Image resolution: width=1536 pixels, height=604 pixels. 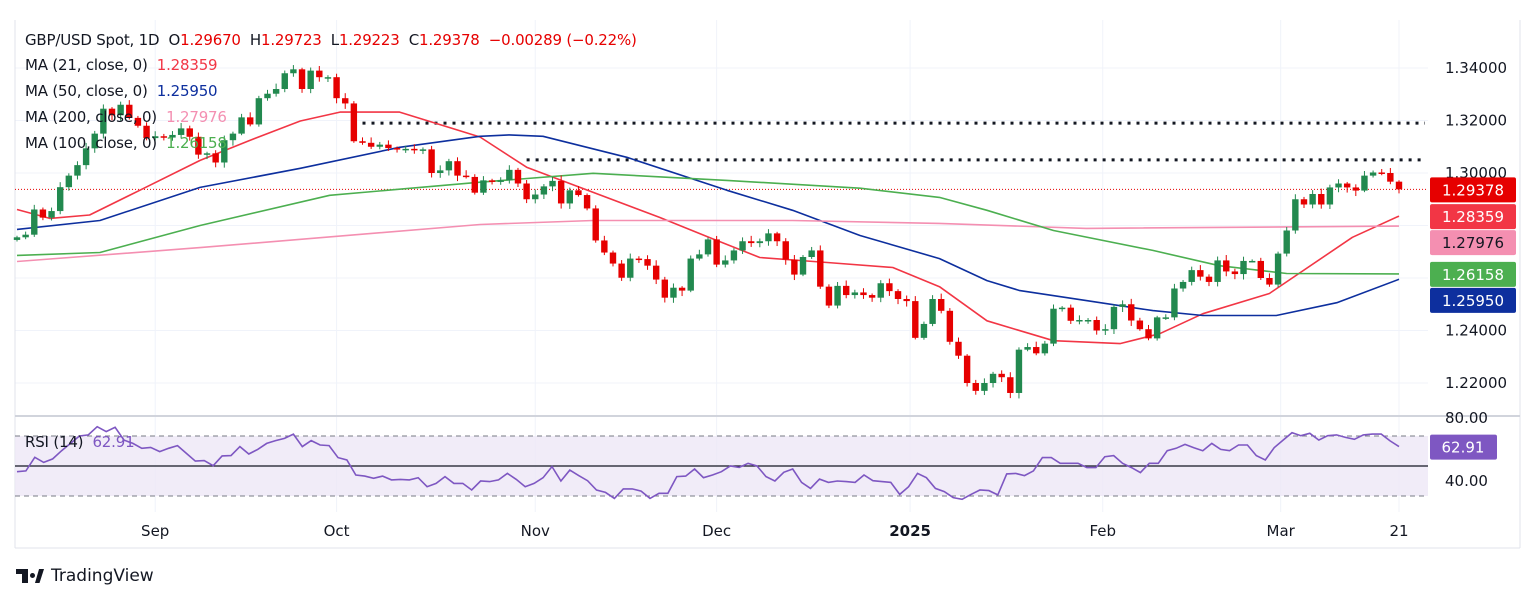 What do you see at coordinates (721, 463) in the screenshot?
I see `rsi-pane` at bounding box center [721, 463].